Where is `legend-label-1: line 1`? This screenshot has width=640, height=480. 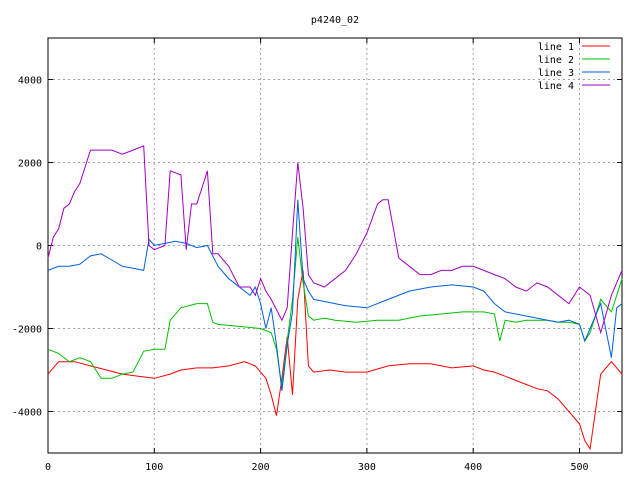
legend-label-1: line 1 is located at coordinates (556, 47).